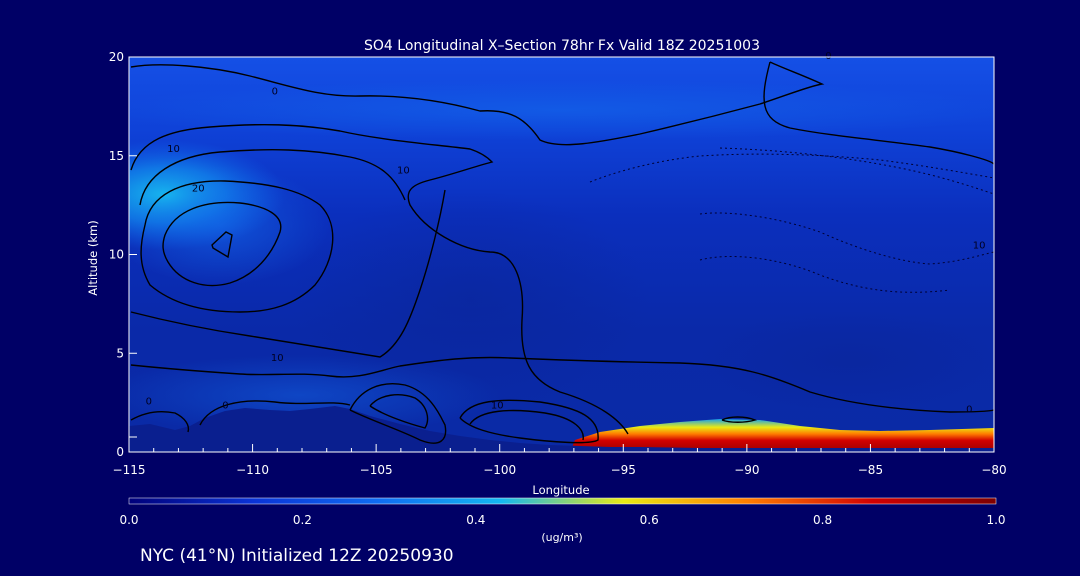  I want to click on y-tick-label: 15, so click(116, 156).